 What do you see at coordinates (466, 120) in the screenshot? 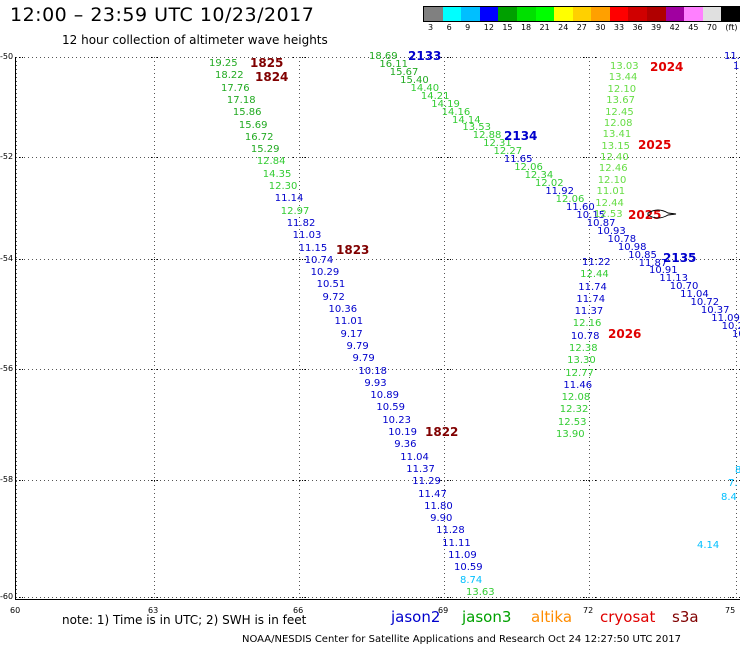
I see `swh-value: 14.14` at bounding box center [466, 120].